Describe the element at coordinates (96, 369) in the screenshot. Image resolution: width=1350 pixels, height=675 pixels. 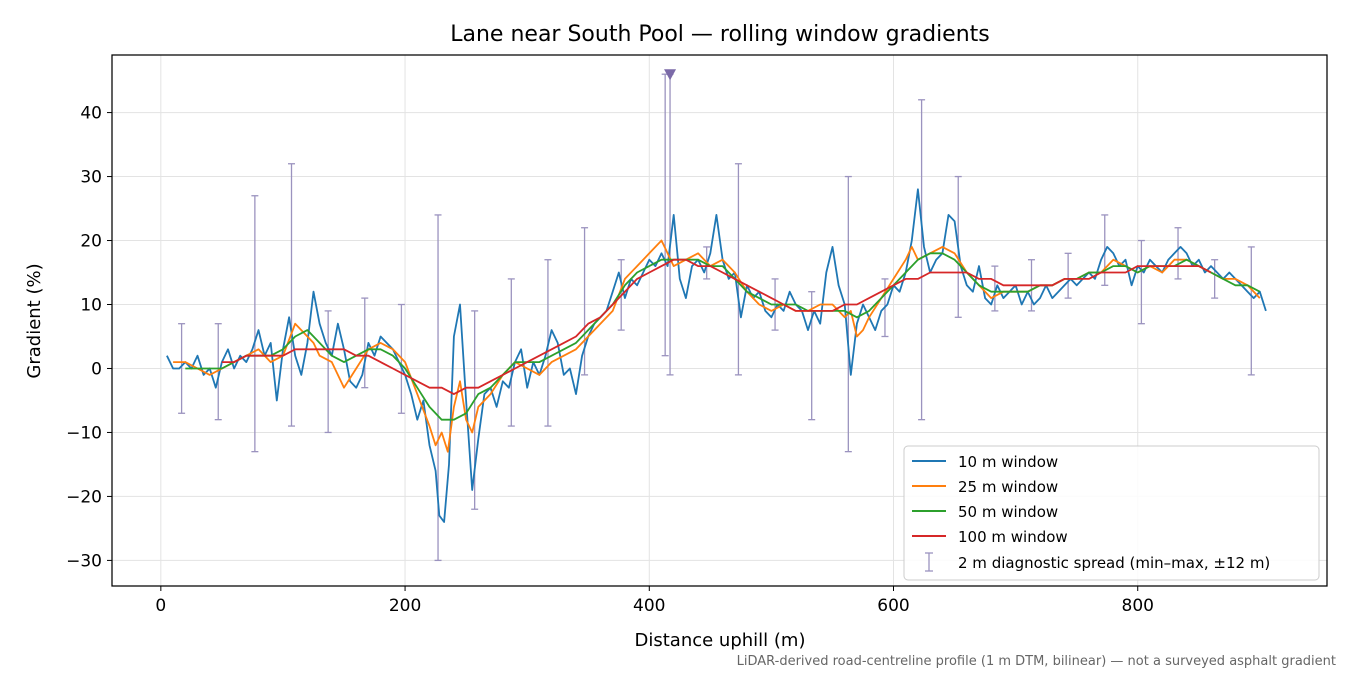
I see `y-tick-label: 0` at that location.